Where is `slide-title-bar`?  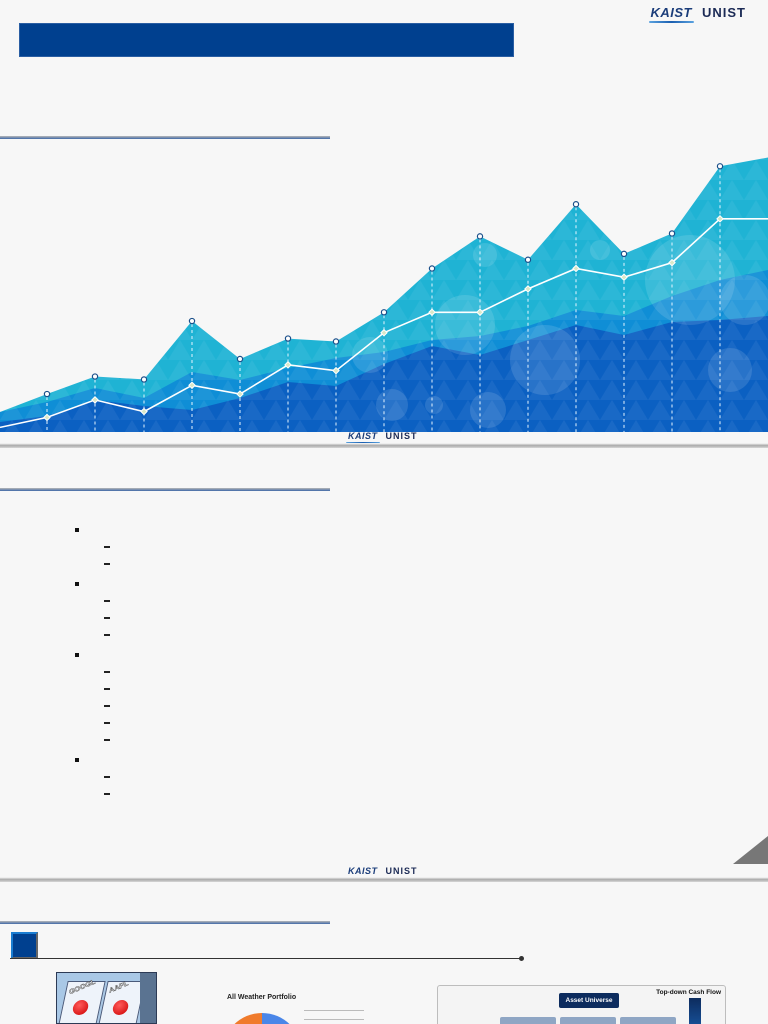 slide-title-bar is located at coordinates (266, 40).